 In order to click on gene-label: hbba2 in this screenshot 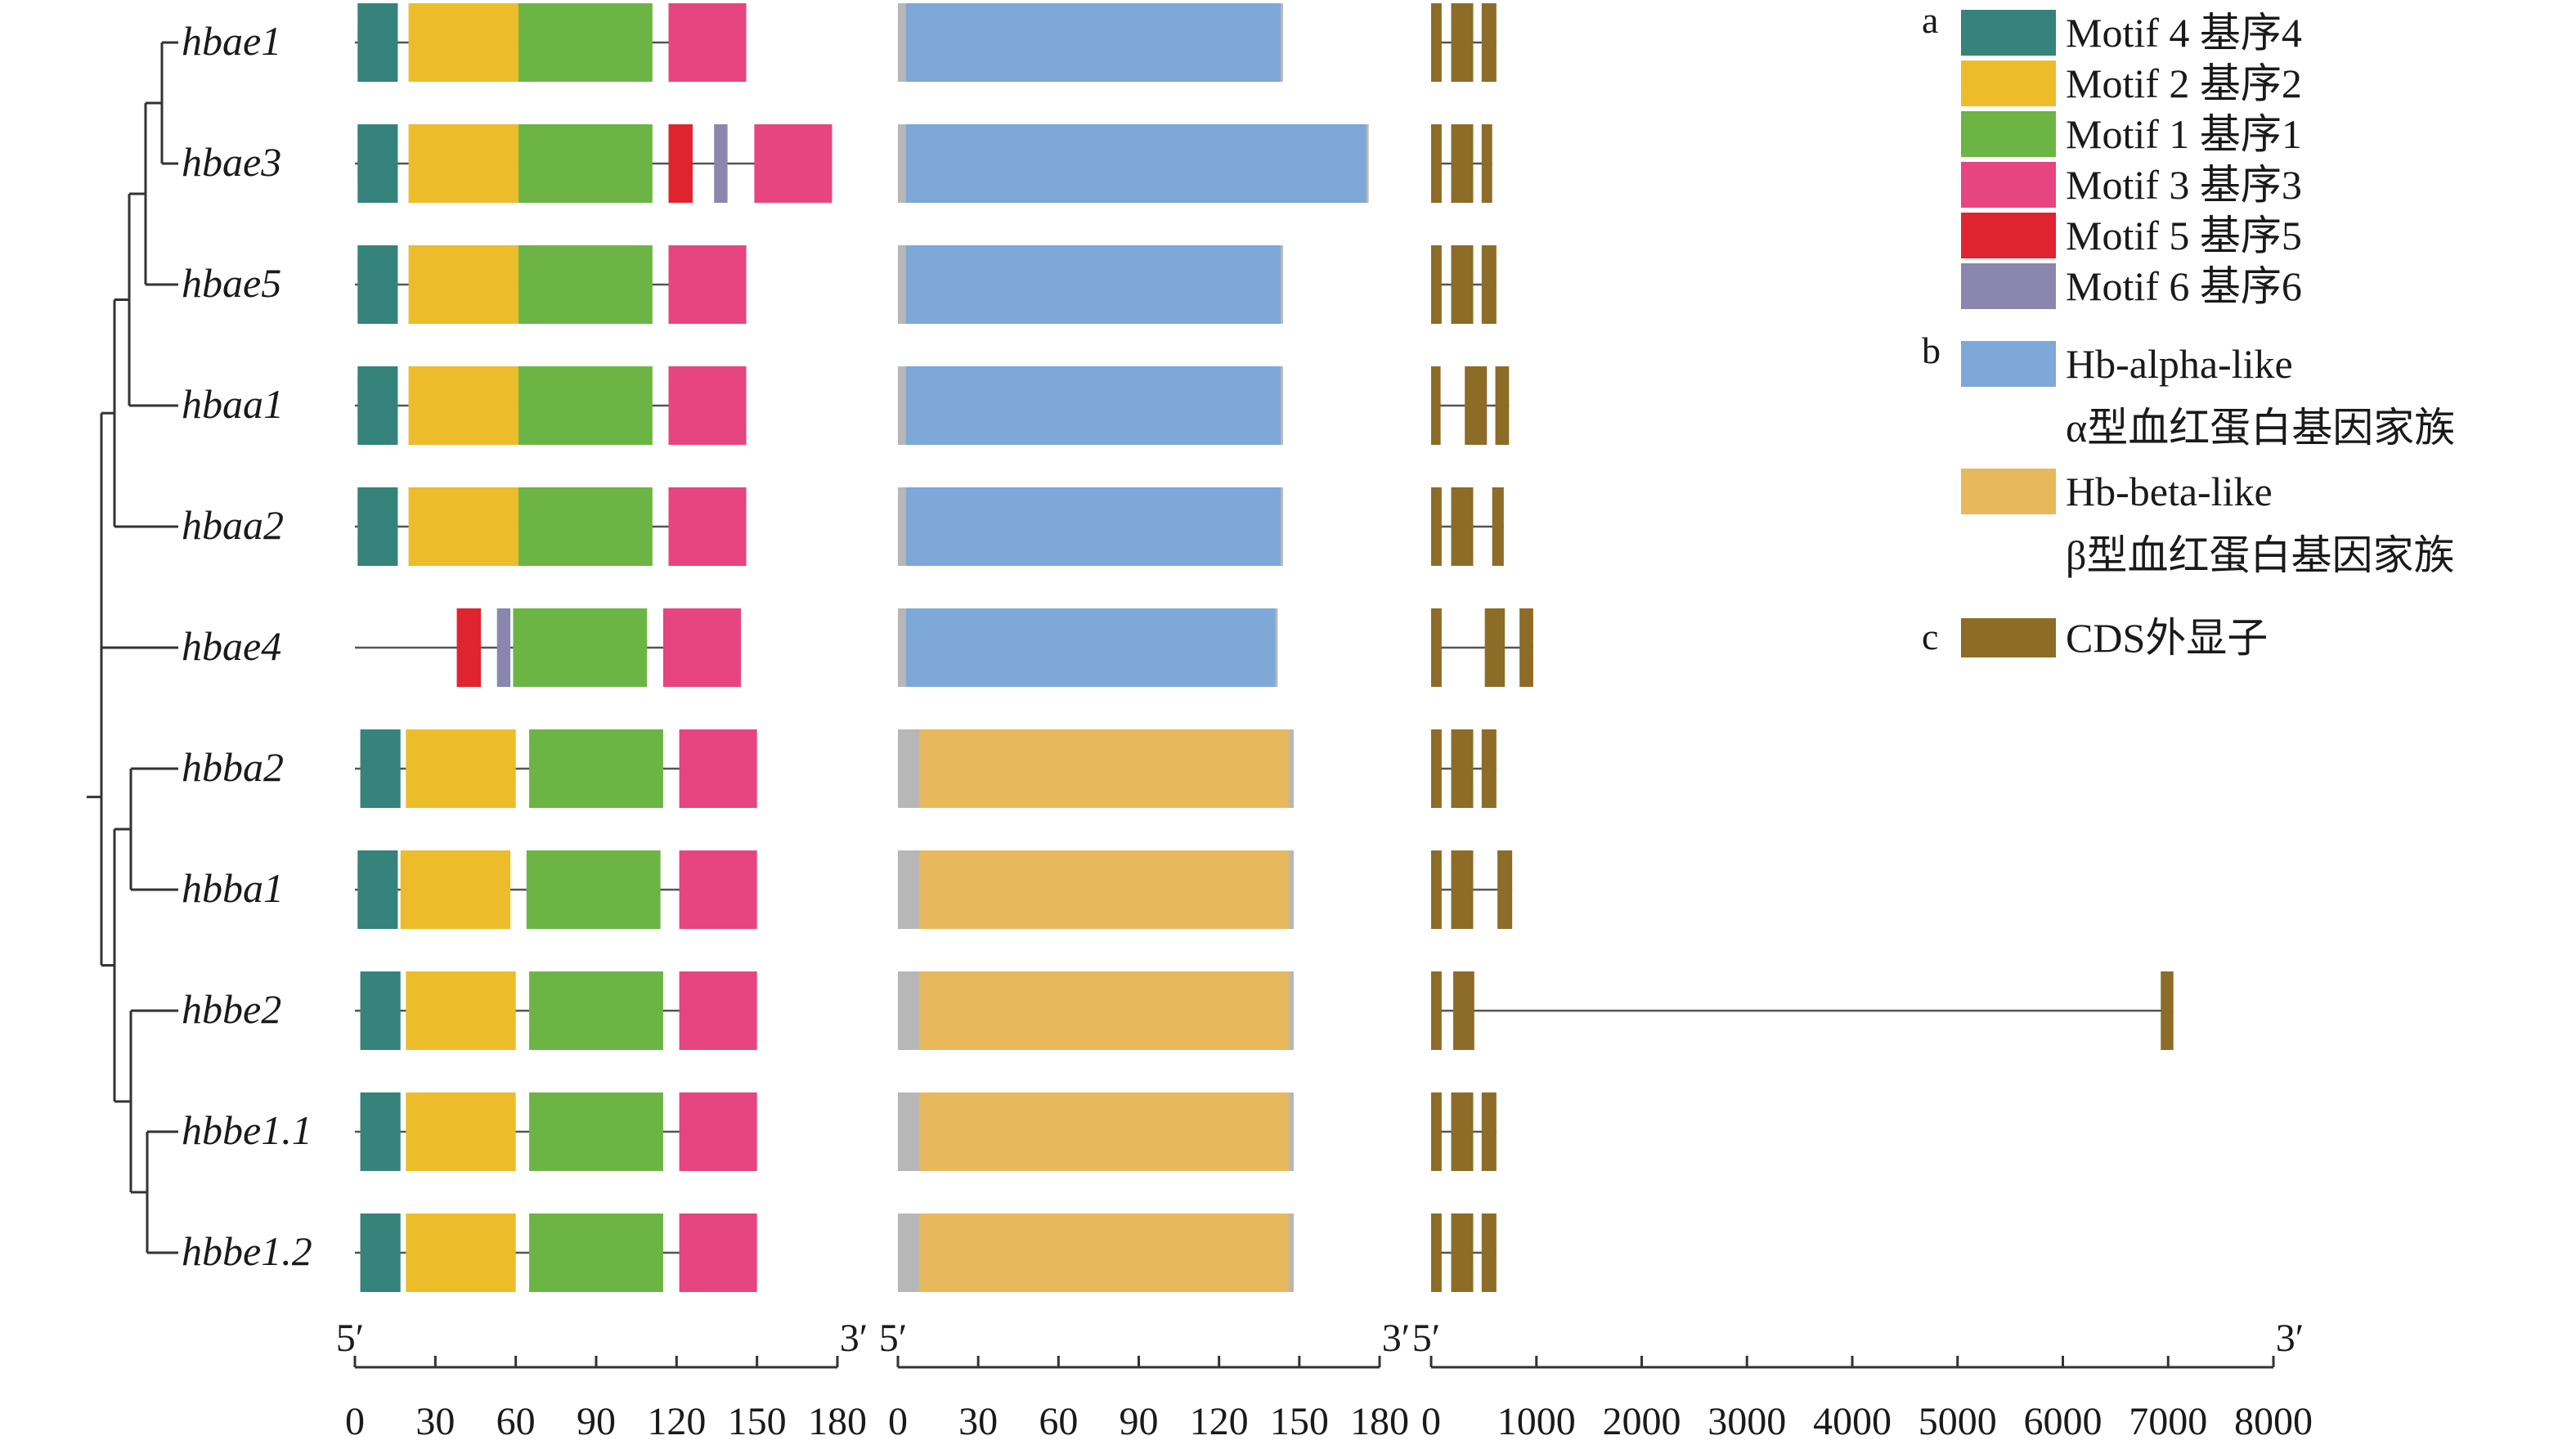, I will do `click(233, 767)`.